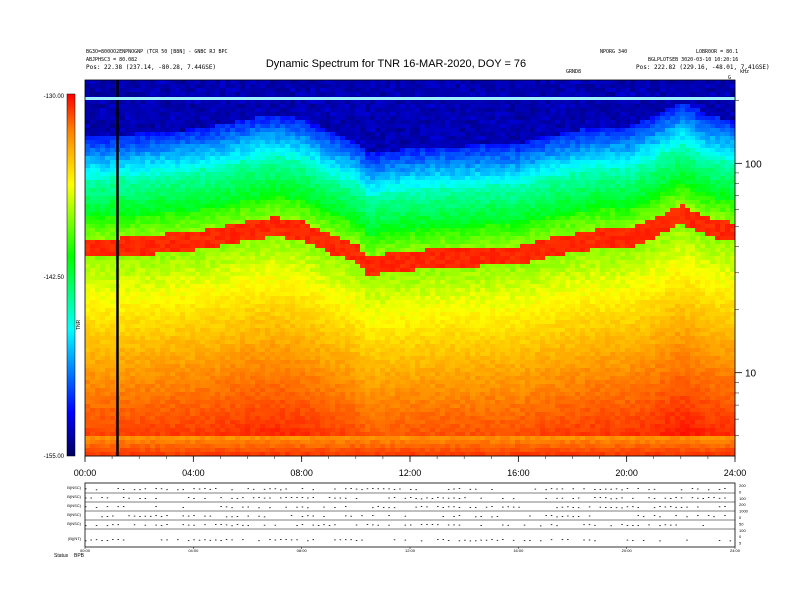 This screenshot has width=792, height=612. I want to click on x-tick-label: 20:00, so click(626, 473).